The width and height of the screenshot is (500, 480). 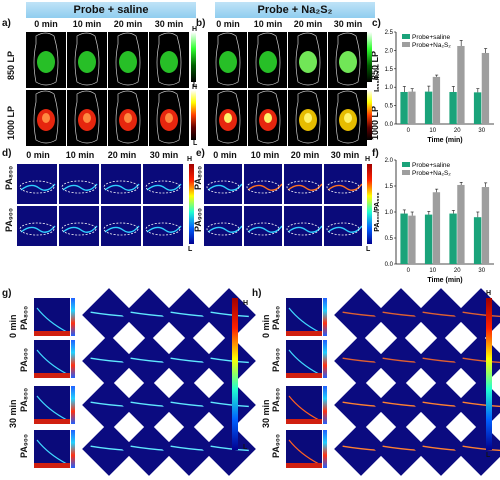 I want to click on y-tick-label: 0.5, so click(x=389, y=239).